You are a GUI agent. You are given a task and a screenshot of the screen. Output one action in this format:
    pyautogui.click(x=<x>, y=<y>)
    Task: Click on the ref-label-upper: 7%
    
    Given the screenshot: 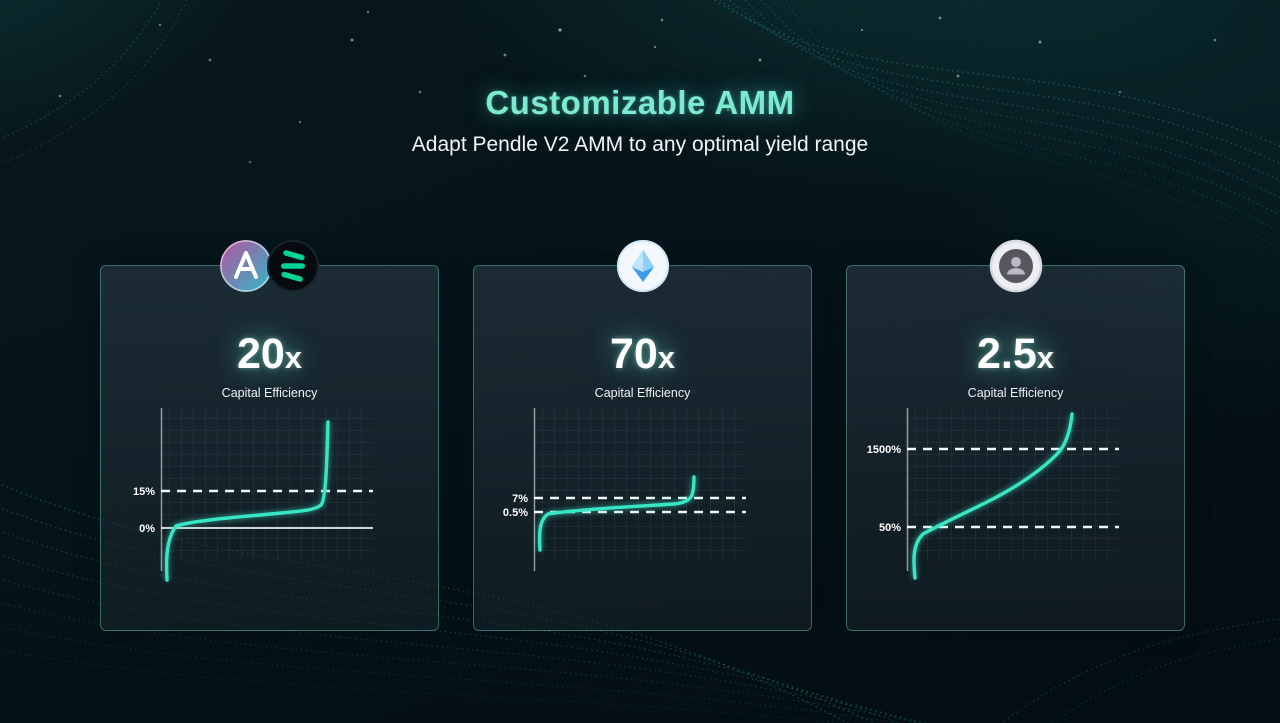 What is the action you would take?
    pyautogui.click(x=520, y=499)
    